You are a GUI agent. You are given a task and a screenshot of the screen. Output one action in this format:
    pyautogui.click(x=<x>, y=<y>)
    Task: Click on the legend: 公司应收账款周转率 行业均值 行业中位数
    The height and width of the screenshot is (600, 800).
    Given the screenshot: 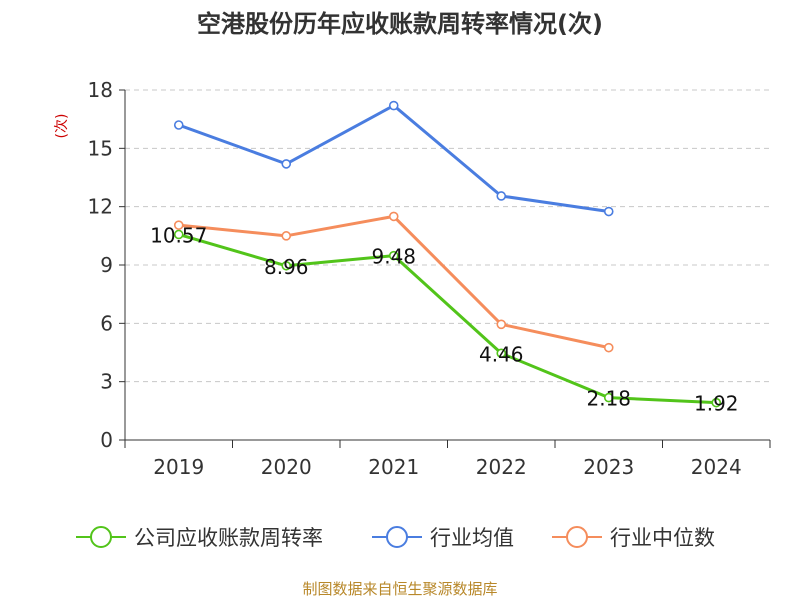 What is the action you would take?
    pyautogui.click(x=395, y=538)
    